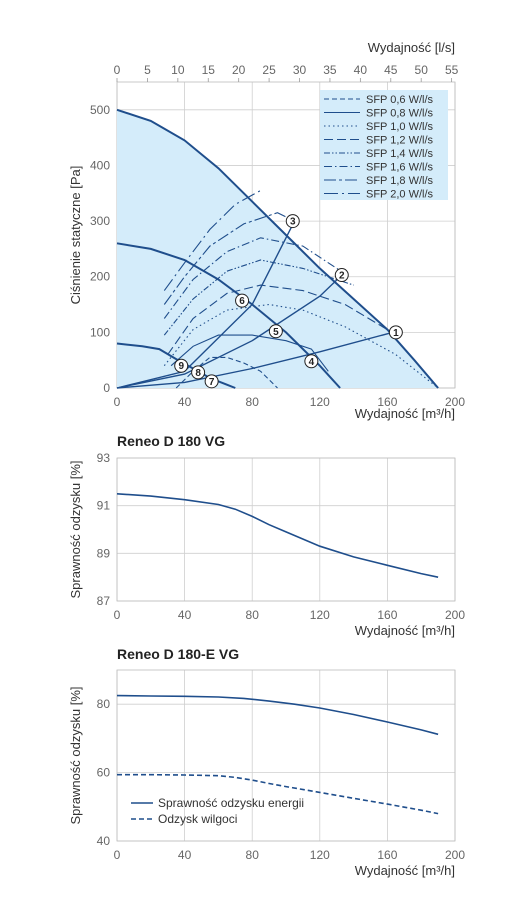  Describe the element at coordinates (300, 70) in the screenshot. I see `x-top-tick-label: 30` at that location.